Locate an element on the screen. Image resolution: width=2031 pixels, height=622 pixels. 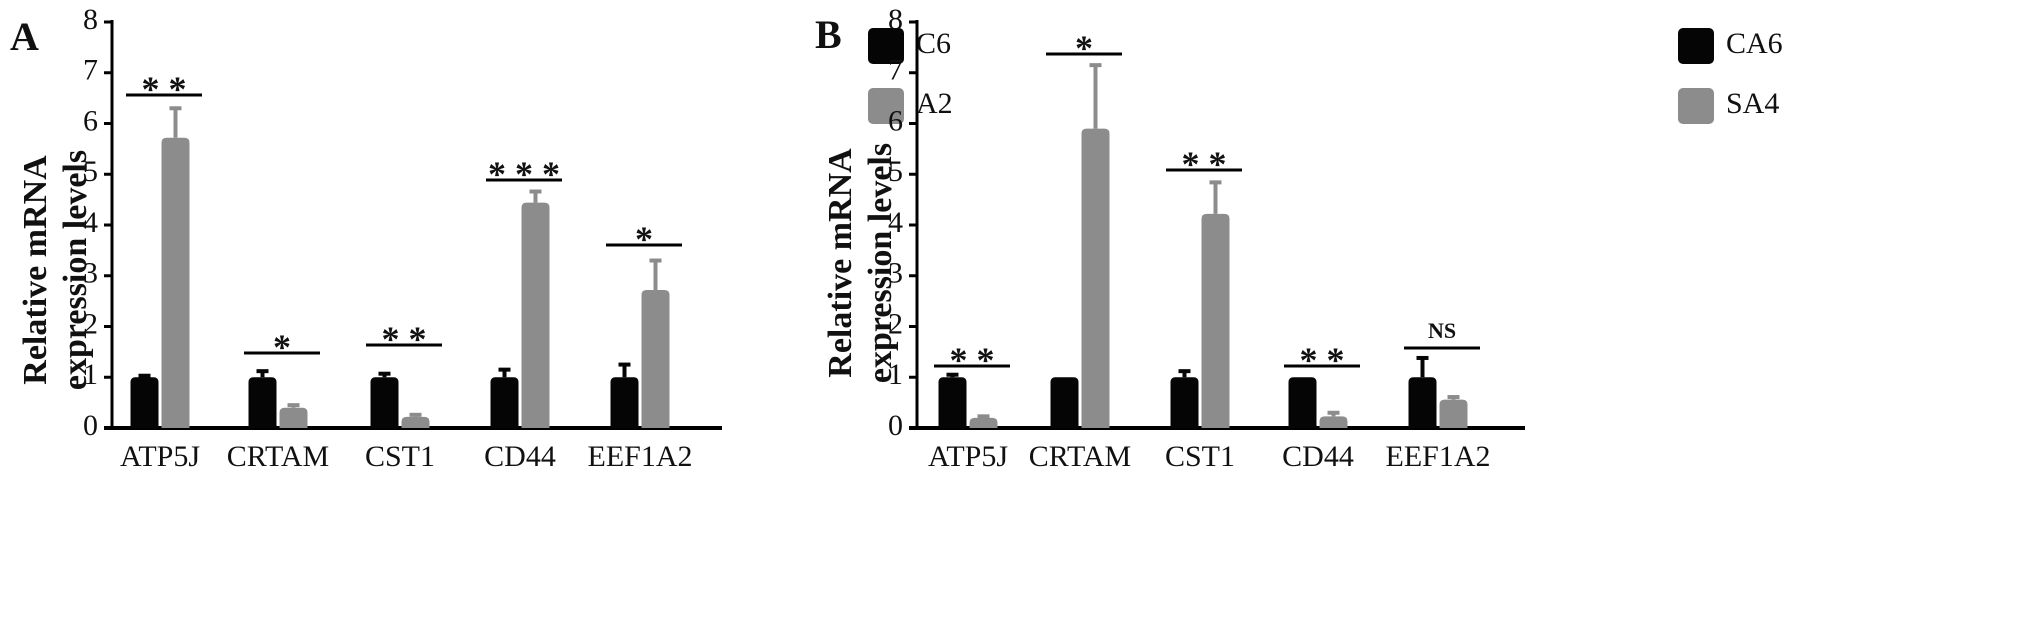
legend-label: C6 is located at coordinates (933, 43).